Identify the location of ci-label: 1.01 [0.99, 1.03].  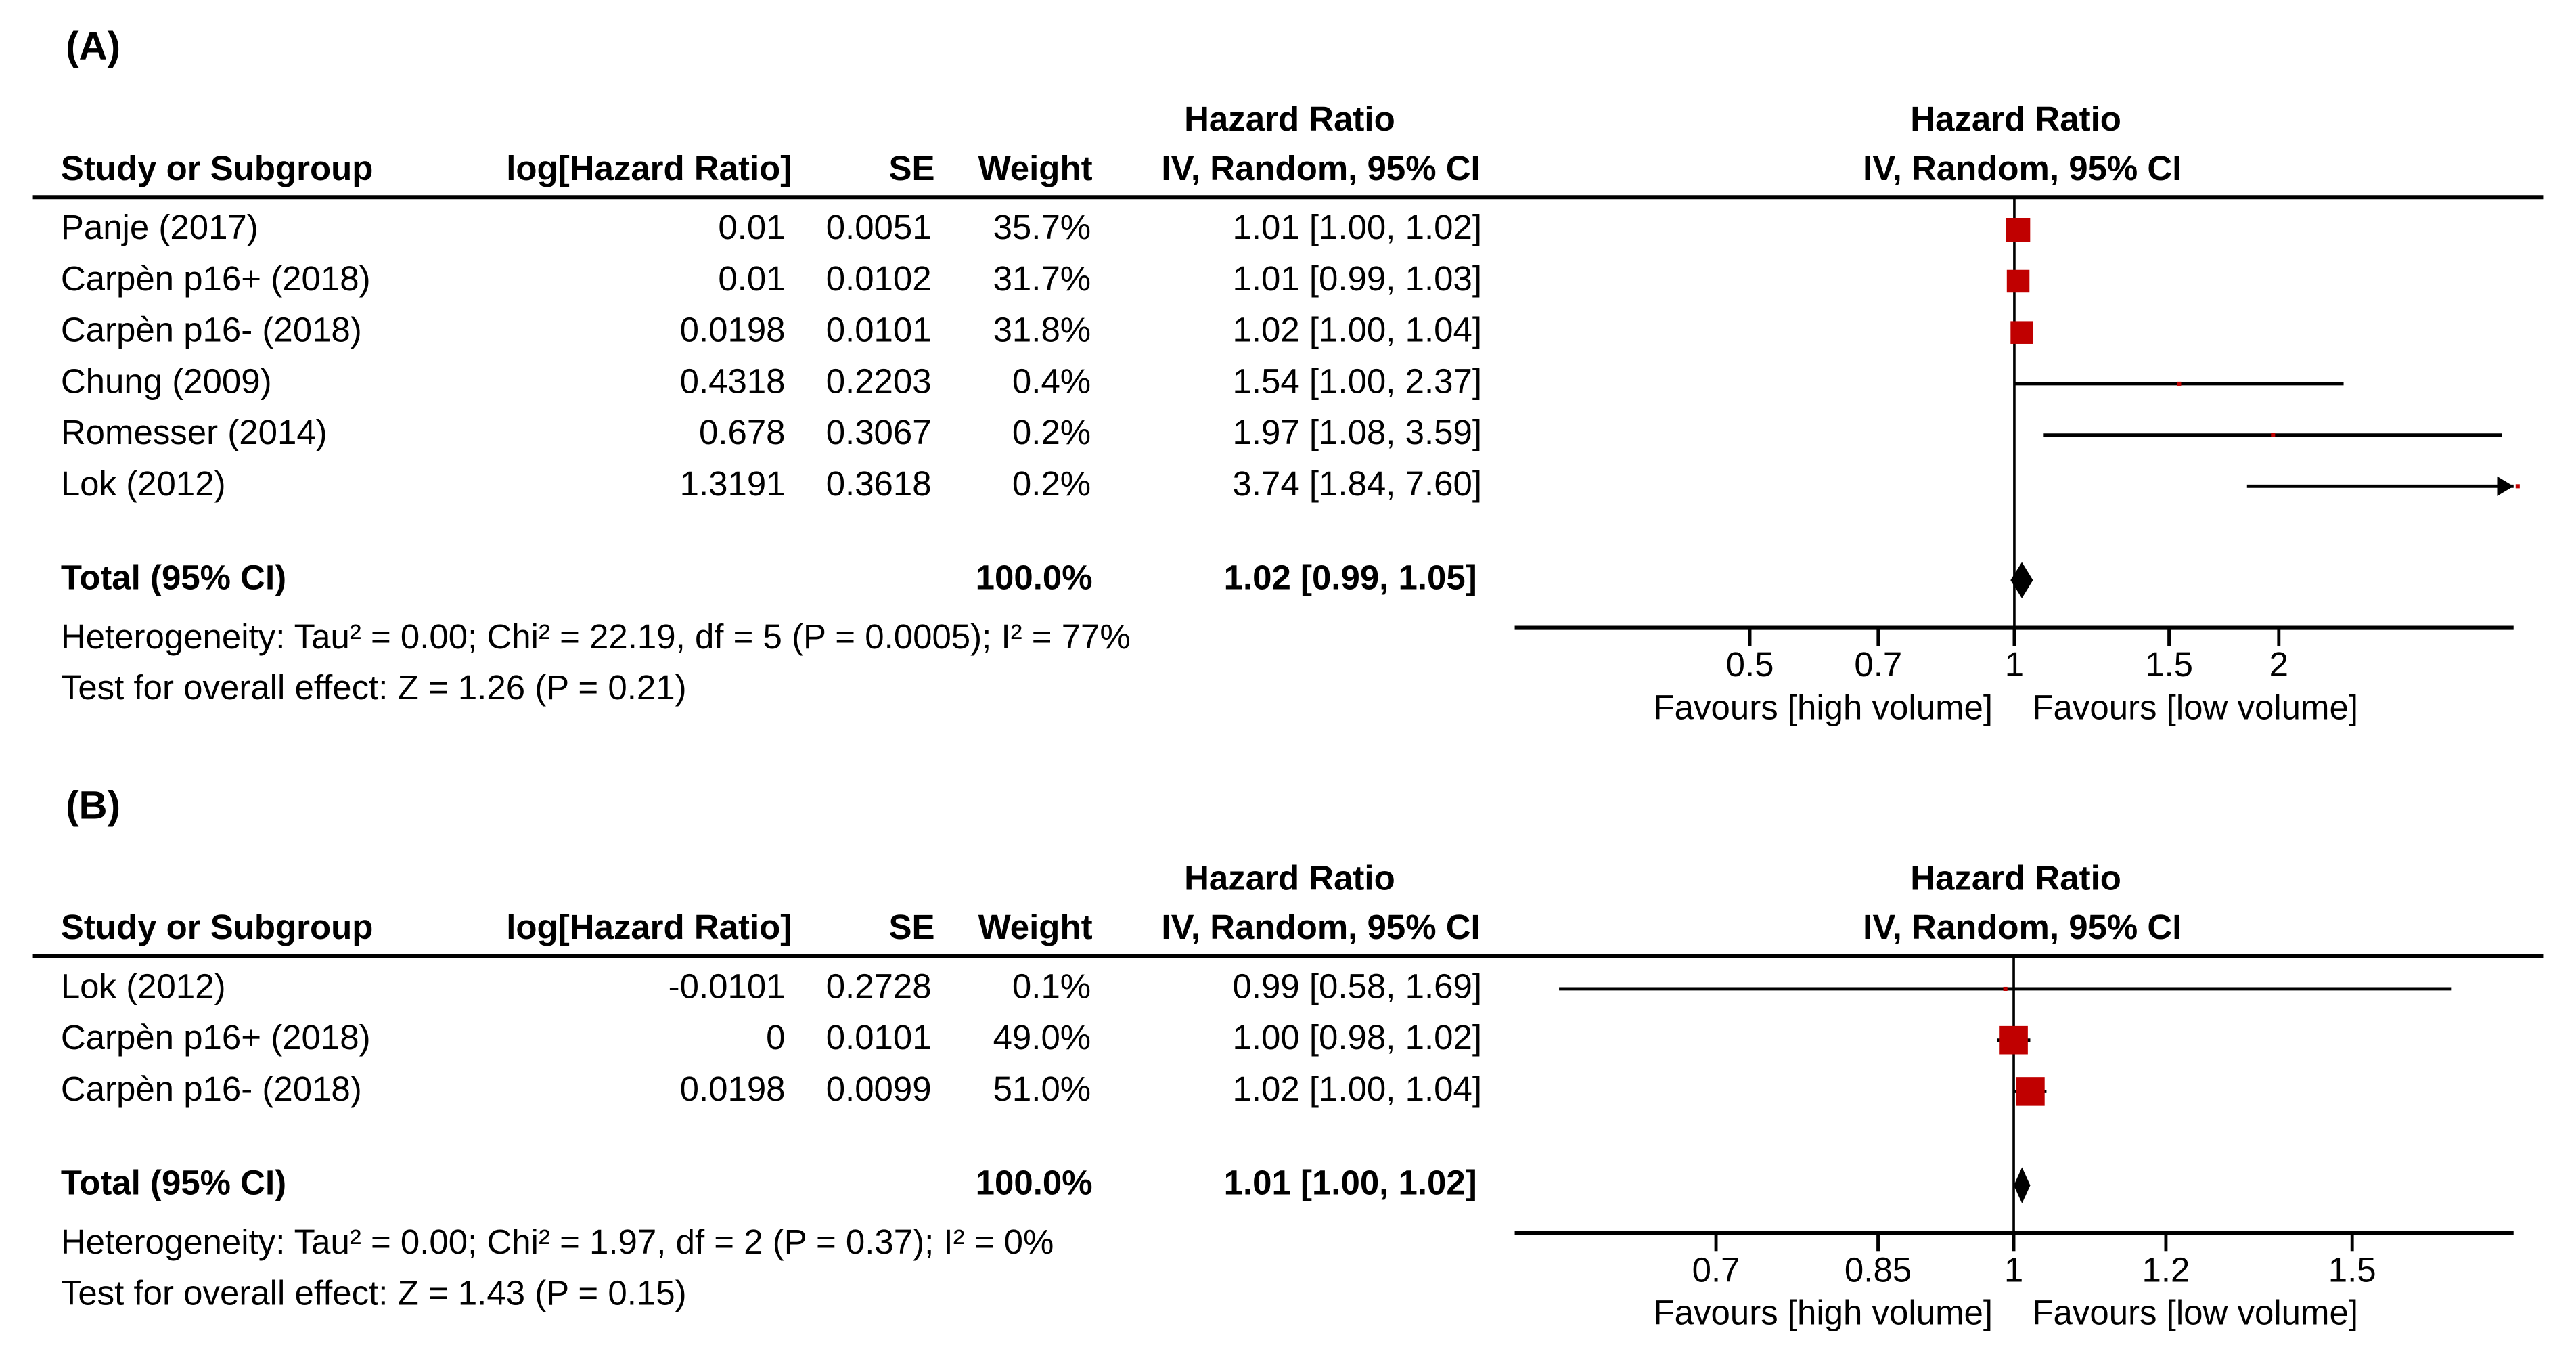
(1357, 278).